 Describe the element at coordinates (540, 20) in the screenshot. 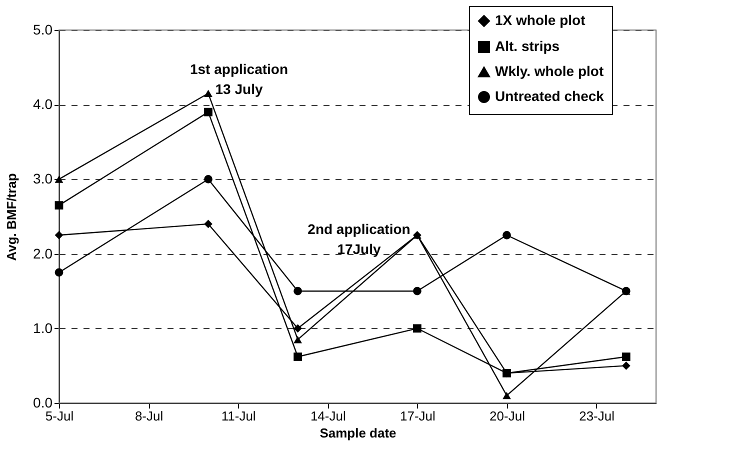

I see `legend-label: 1X whole plot` at that location.